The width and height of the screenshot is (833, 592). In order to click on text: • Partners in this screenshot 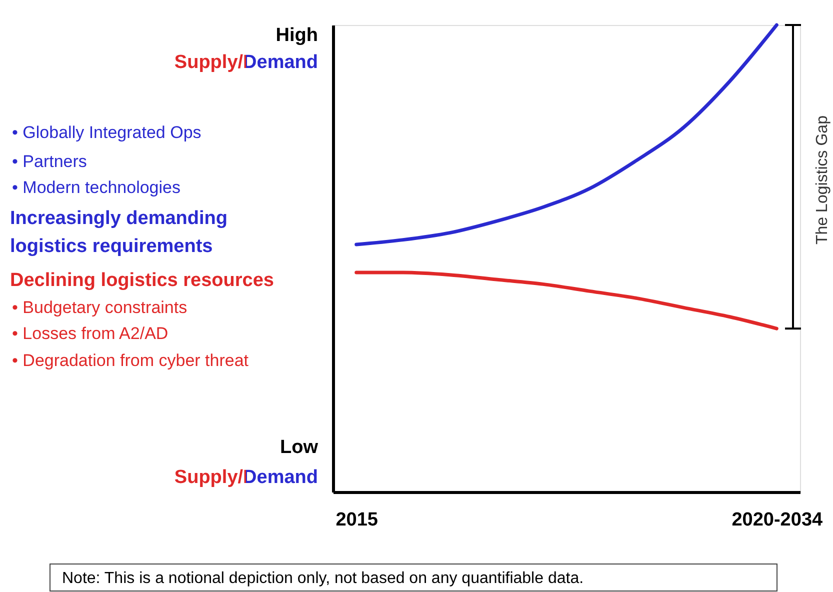, I will do `click(49, 161)`.